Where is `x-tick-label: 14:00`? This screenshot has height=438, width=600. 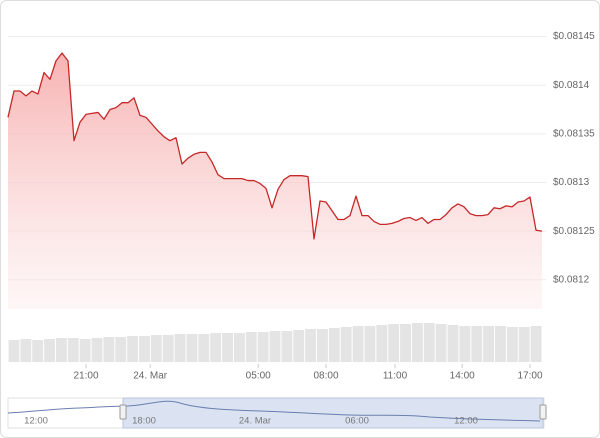 x-tick-label: 14:00 is located at coordinates (462, 376).